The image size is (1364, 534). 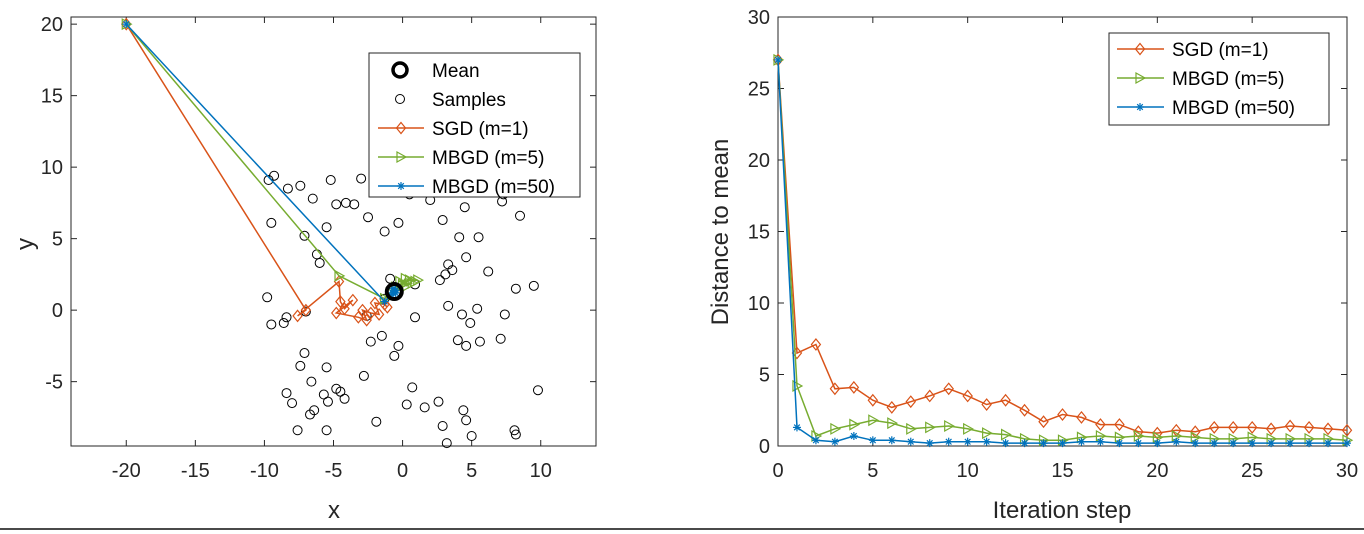 What do you see at coordinates (334, 510) in the screenshot?
I see `x-axis-label: x` at bounding box center [334, 510].